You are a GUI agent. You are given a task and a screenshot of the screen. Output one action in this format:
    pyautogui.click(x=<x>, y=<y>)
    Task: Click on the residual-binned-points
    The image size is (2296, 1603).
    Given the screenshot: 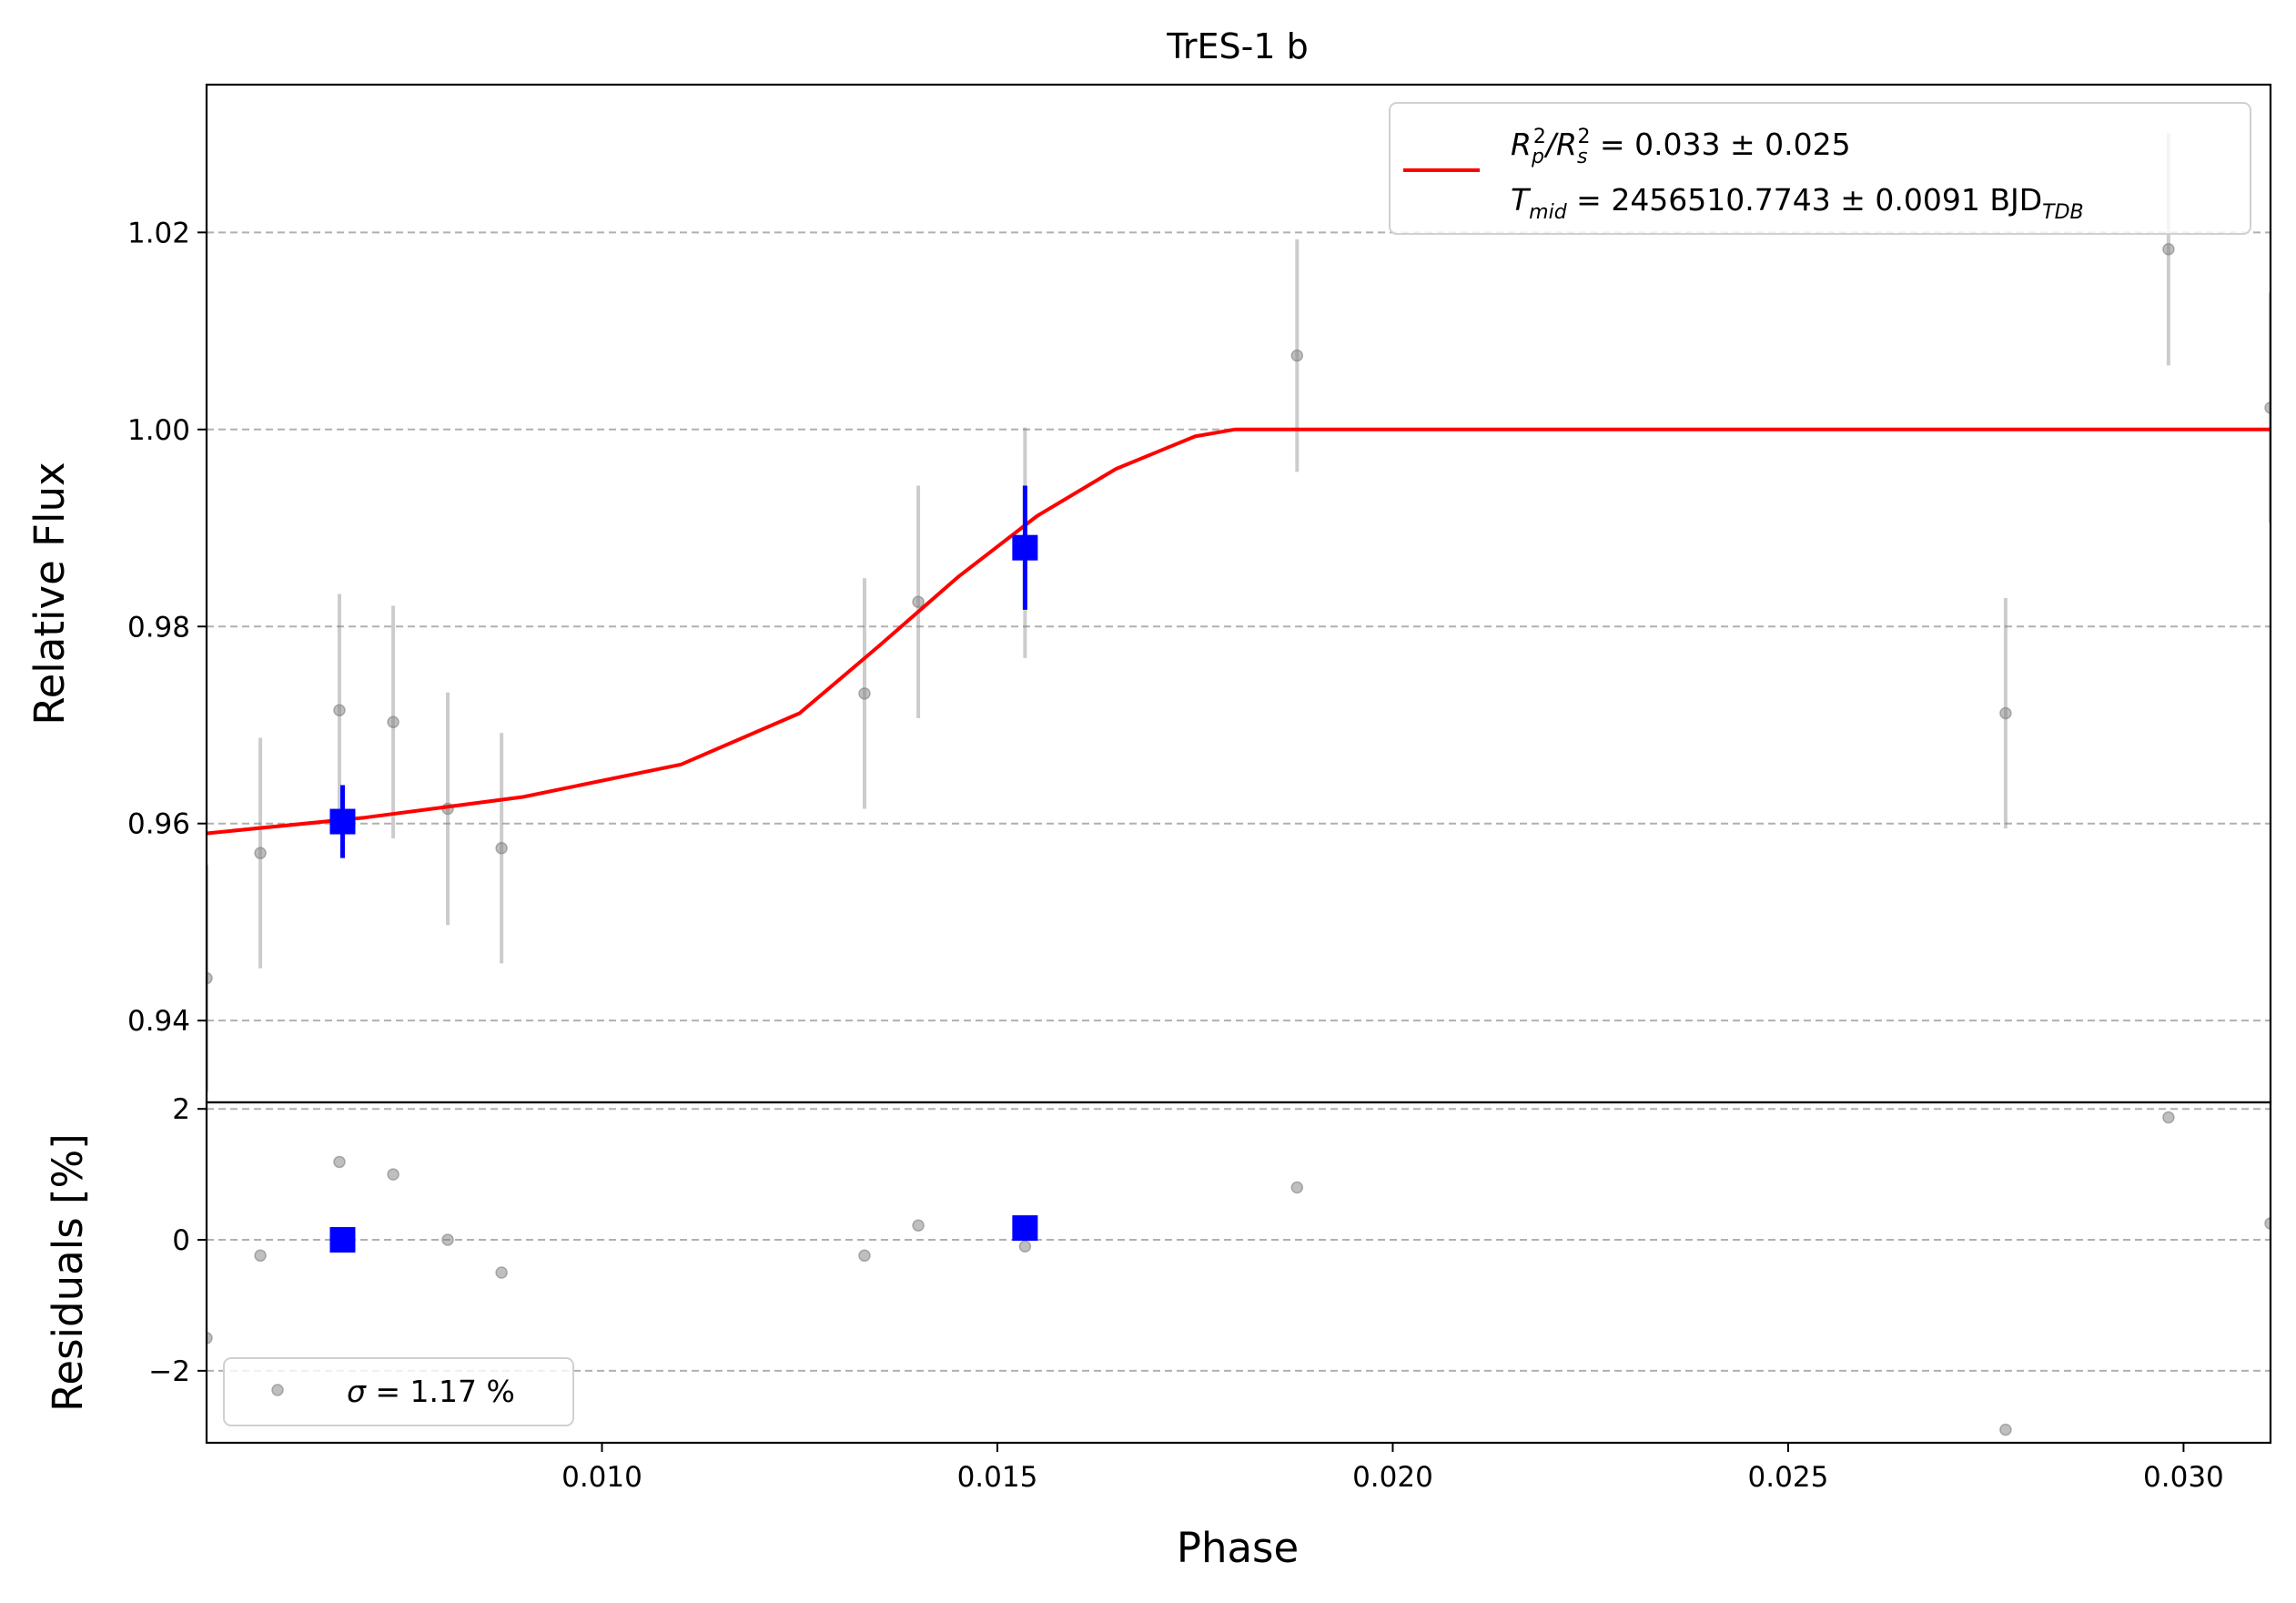 What is the action you would take?
    pyautogui.click(x=683, y=1234)
    